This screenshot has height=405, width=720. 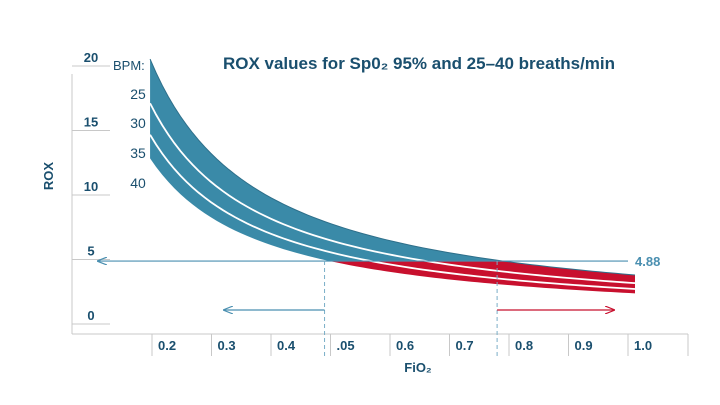 What do you see at coordinates (91, 122) in the screenshot?
I see `y-tick-label: 15` at bounding box center [91, 122].